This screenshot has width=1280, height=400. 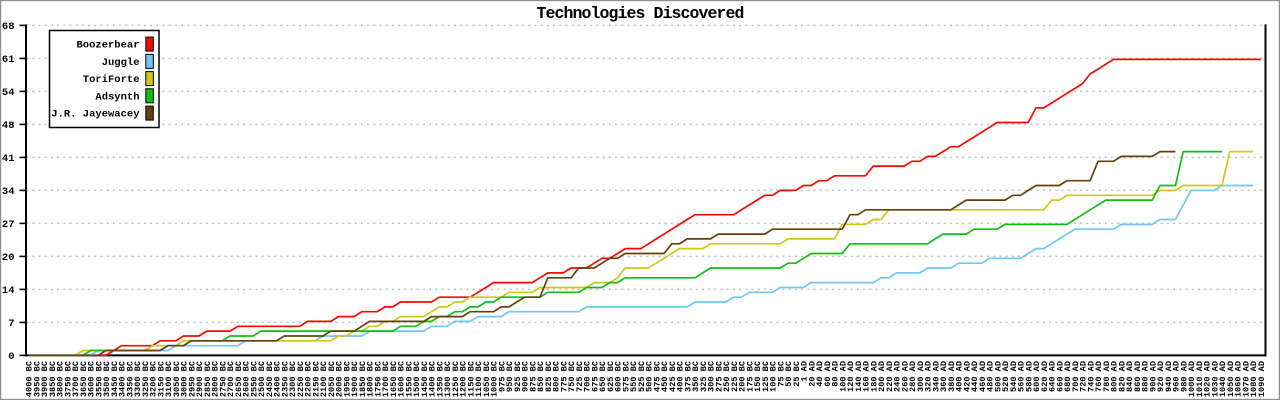 What do you see at coordinates (534, 376) in the screenshot?
I see `svg-text: 875 BC` at bounding box center [534, 376].